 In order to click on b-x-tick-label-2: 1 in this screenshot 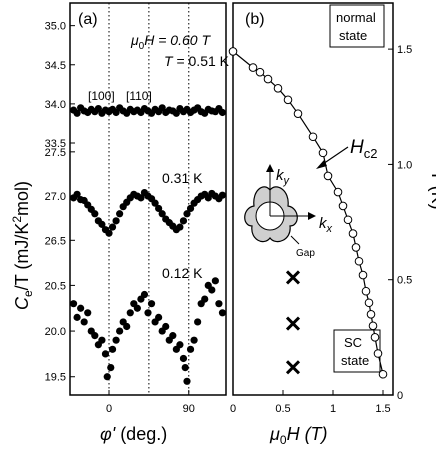, I will do `click(333, 409)`.